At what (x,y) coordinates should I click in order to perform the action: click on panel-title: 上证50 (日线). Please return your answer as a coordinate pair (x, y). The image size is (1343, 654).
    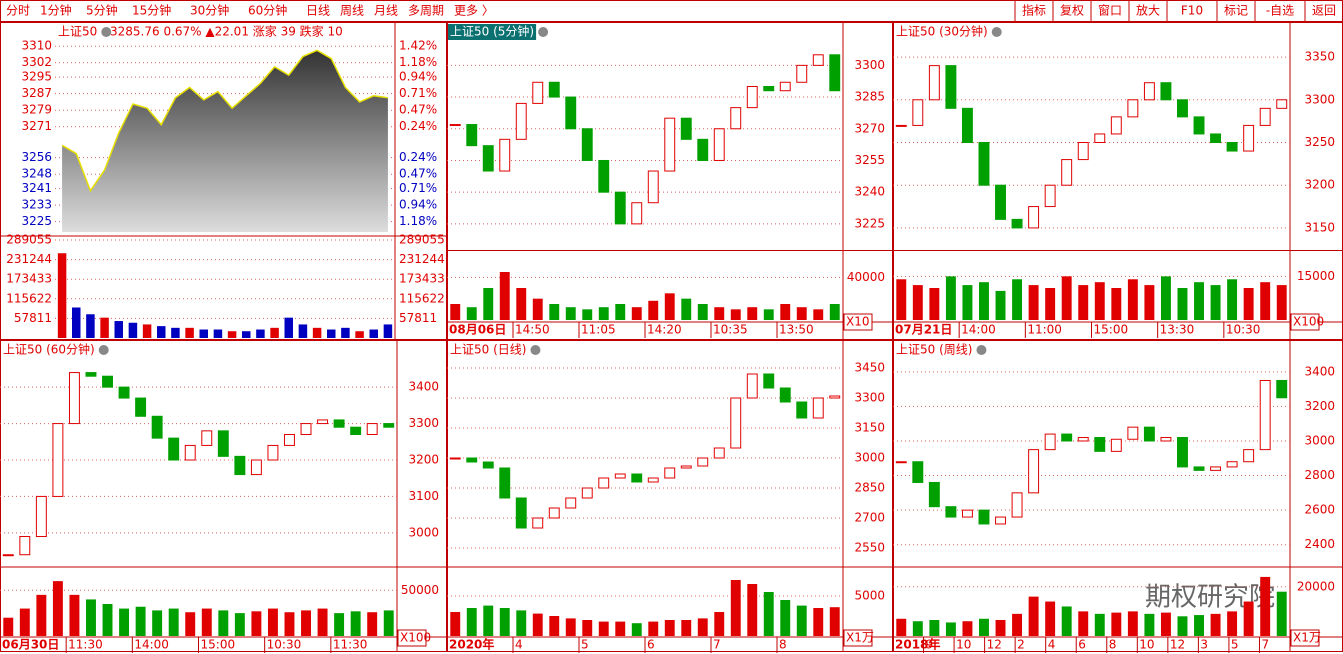
    Looking at the image, I should click on (488, 350).